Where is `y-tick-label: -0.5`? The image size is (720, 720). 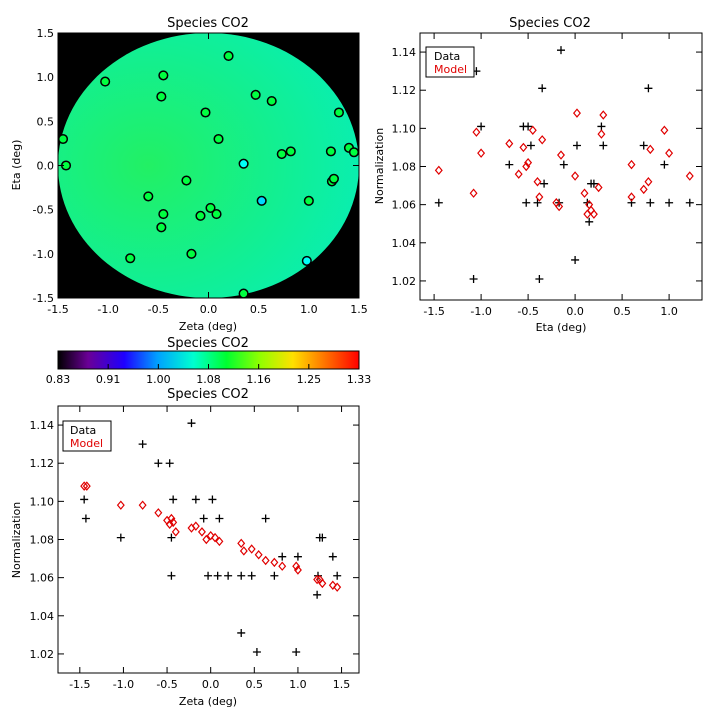 y-tick-label: -0.5 is located at coordinates (43, 210).